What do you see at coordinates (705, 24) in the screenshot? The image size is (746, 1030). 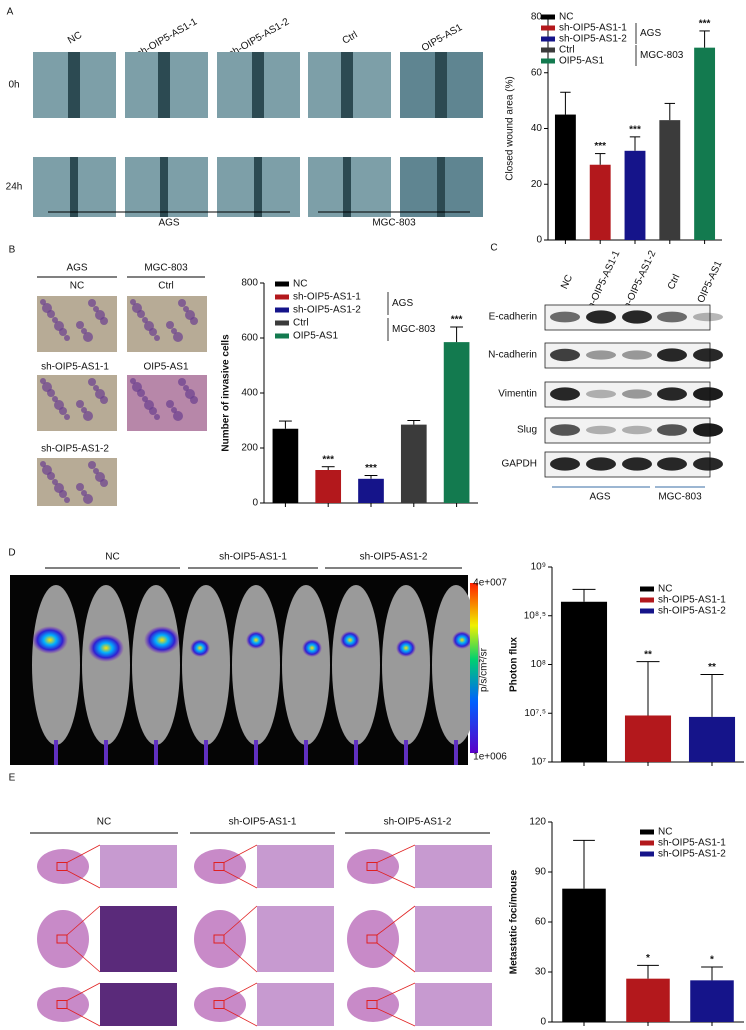 I see `significance-label: ***` at bounding box center [705, 24].